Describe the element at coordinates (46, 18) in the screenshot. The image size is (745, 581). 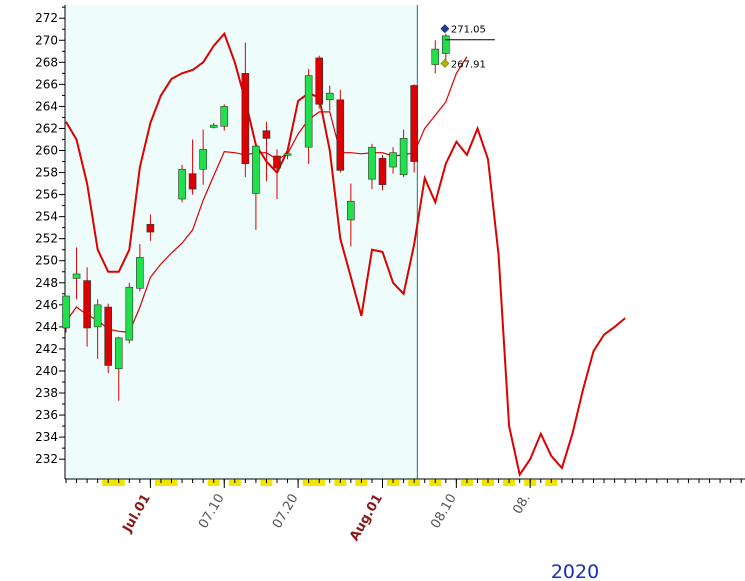
I see `y-tick-label: 272` at that location.